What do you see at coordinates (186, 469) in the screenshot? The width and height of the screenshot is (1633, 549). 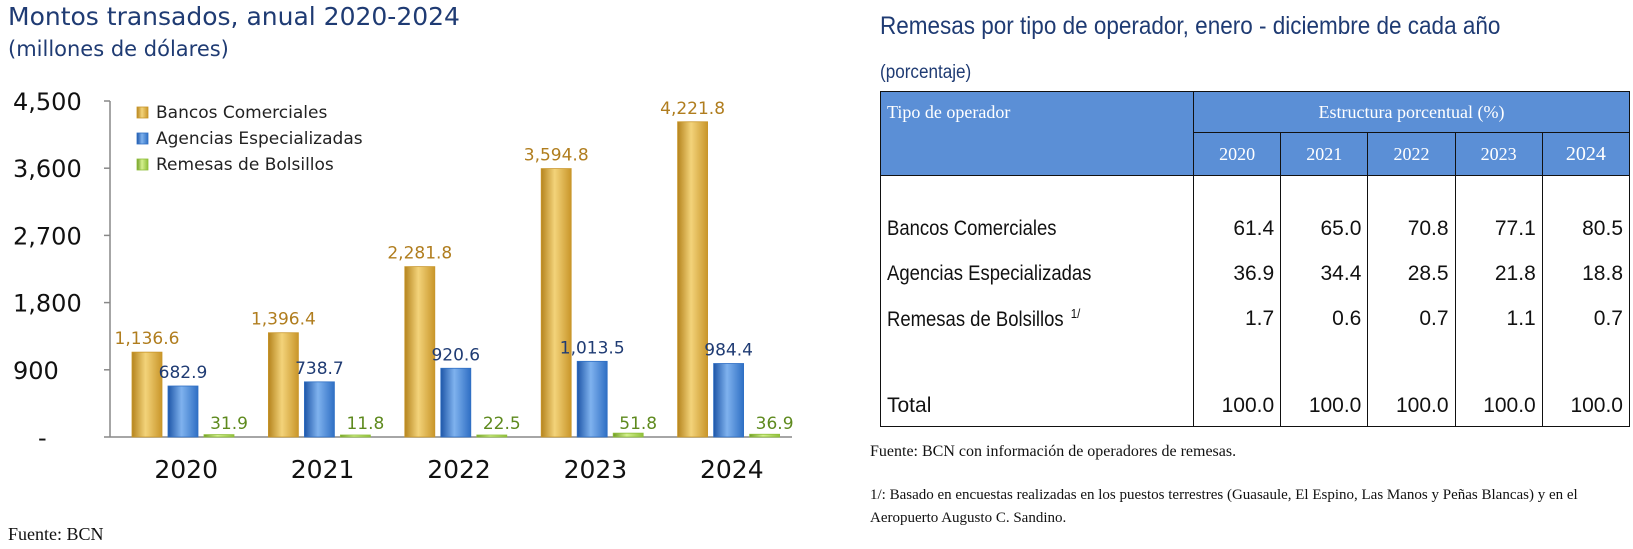 I see `category-label: 2020` at bounding box center [186, 469].